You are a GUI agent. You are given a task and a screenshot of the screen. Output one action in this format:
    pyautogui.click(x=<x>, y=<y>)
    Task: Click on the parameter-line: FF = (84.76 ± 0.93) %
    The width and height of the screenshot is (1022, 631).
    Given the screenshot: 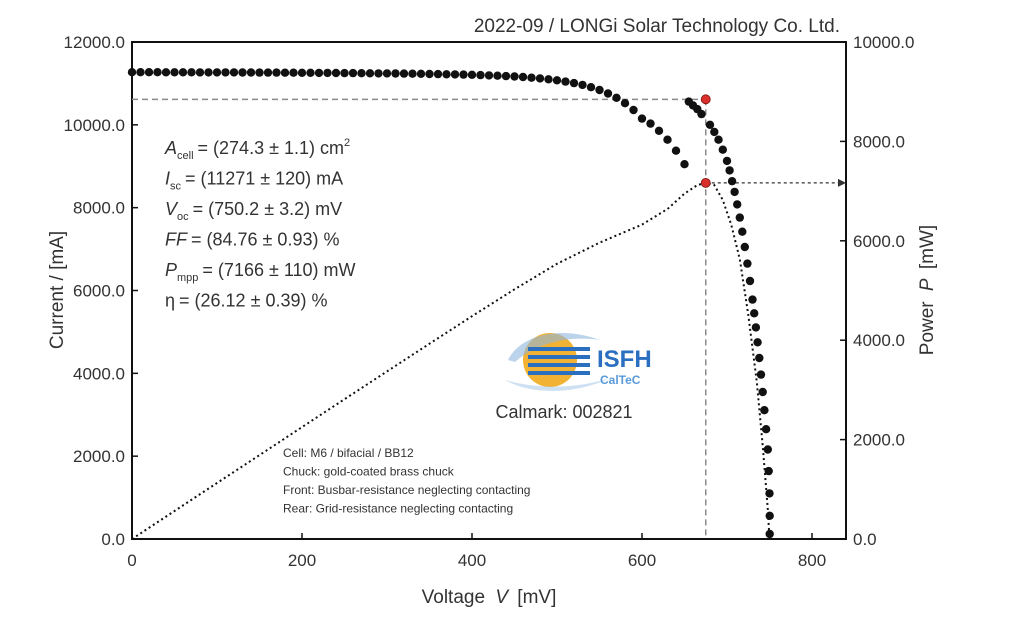 What is the action you would take?
    pyautogui.click(x=252, y=240)
    